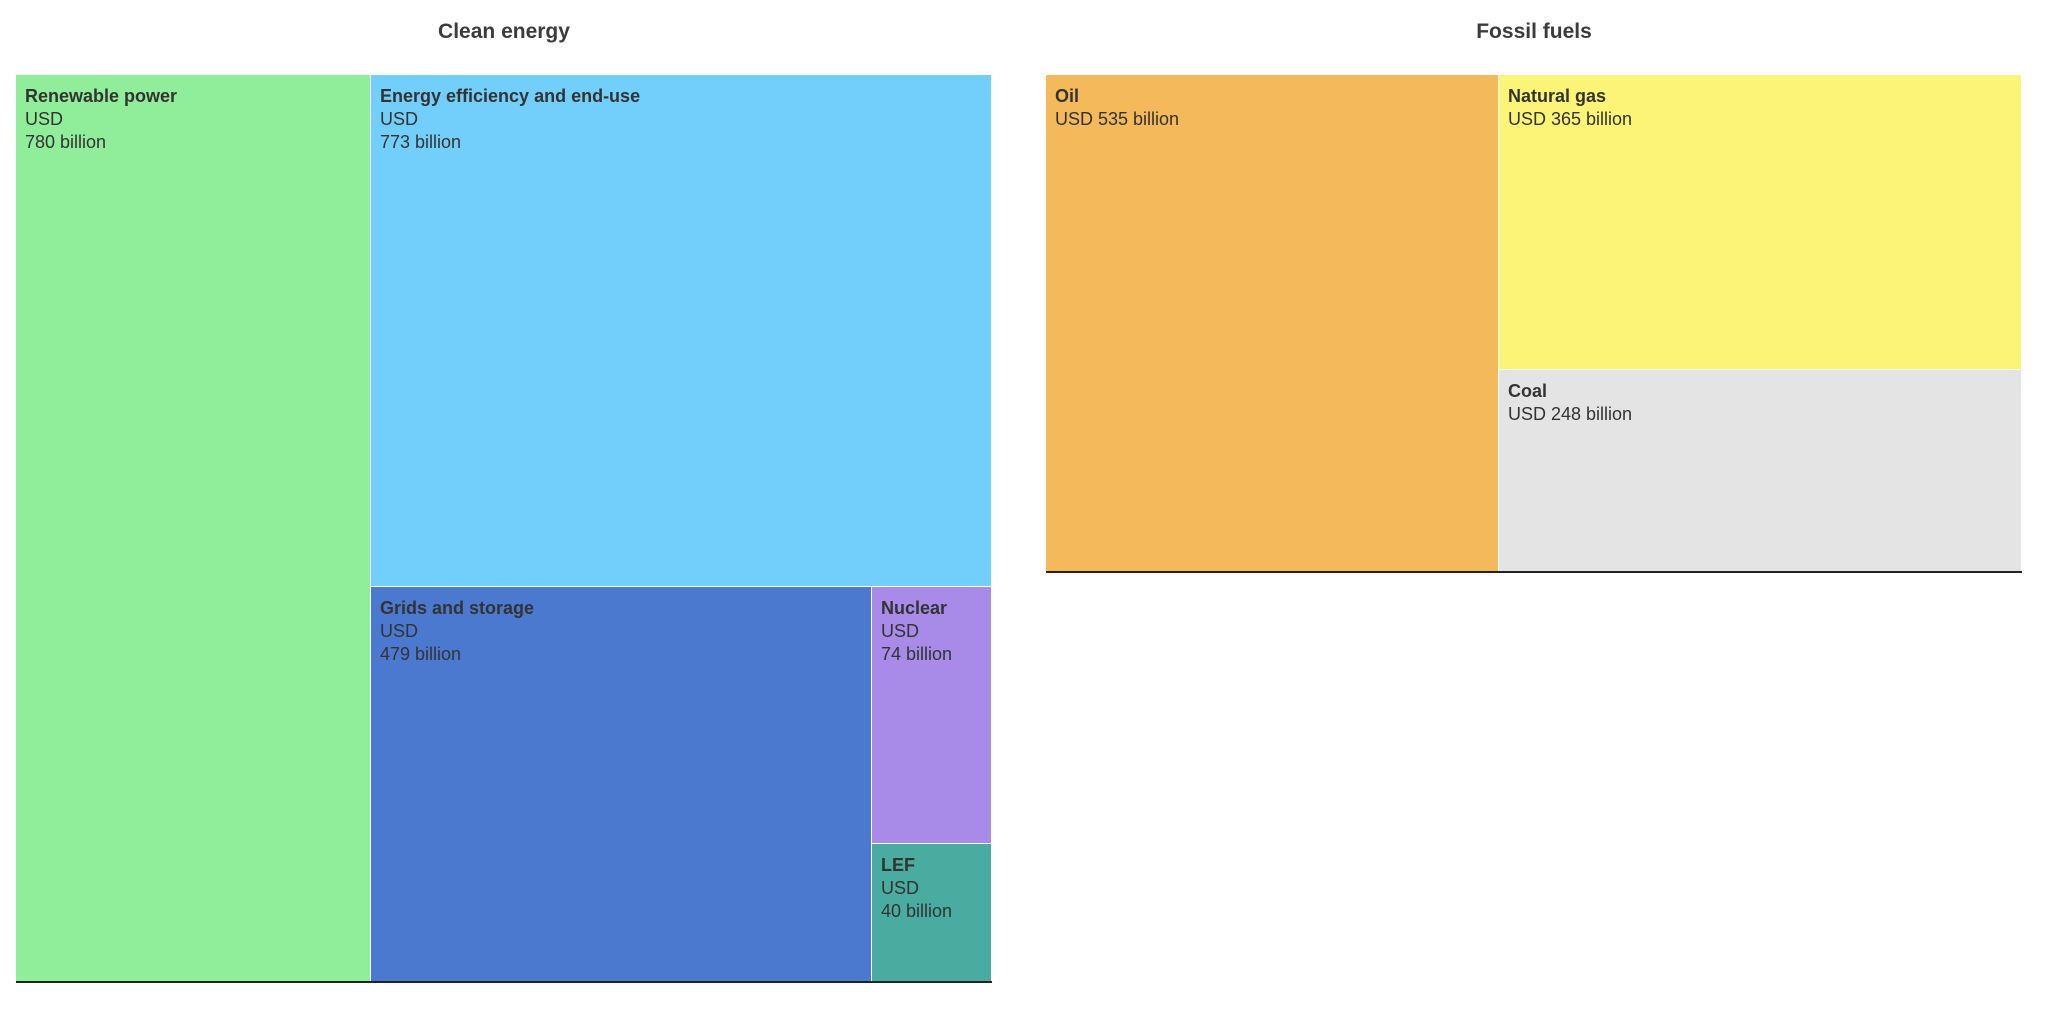 The height and width of the screenshot is (1014, 2048). Describe the element at coordinates (1762, 403) in the screenshot. I see `tile-label: Coal USD 248 billion` at that location.